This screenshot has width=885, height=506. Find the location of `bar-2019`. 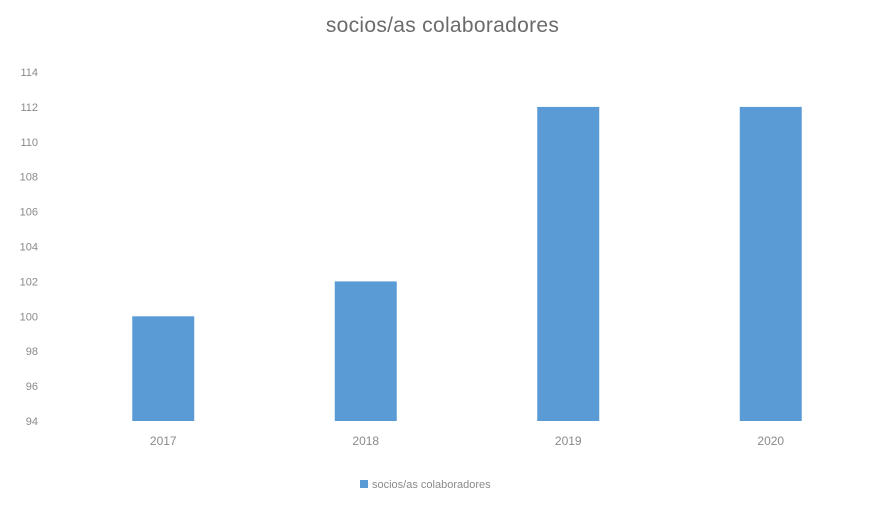

bar-2019 is located at coordinates (568, 264).